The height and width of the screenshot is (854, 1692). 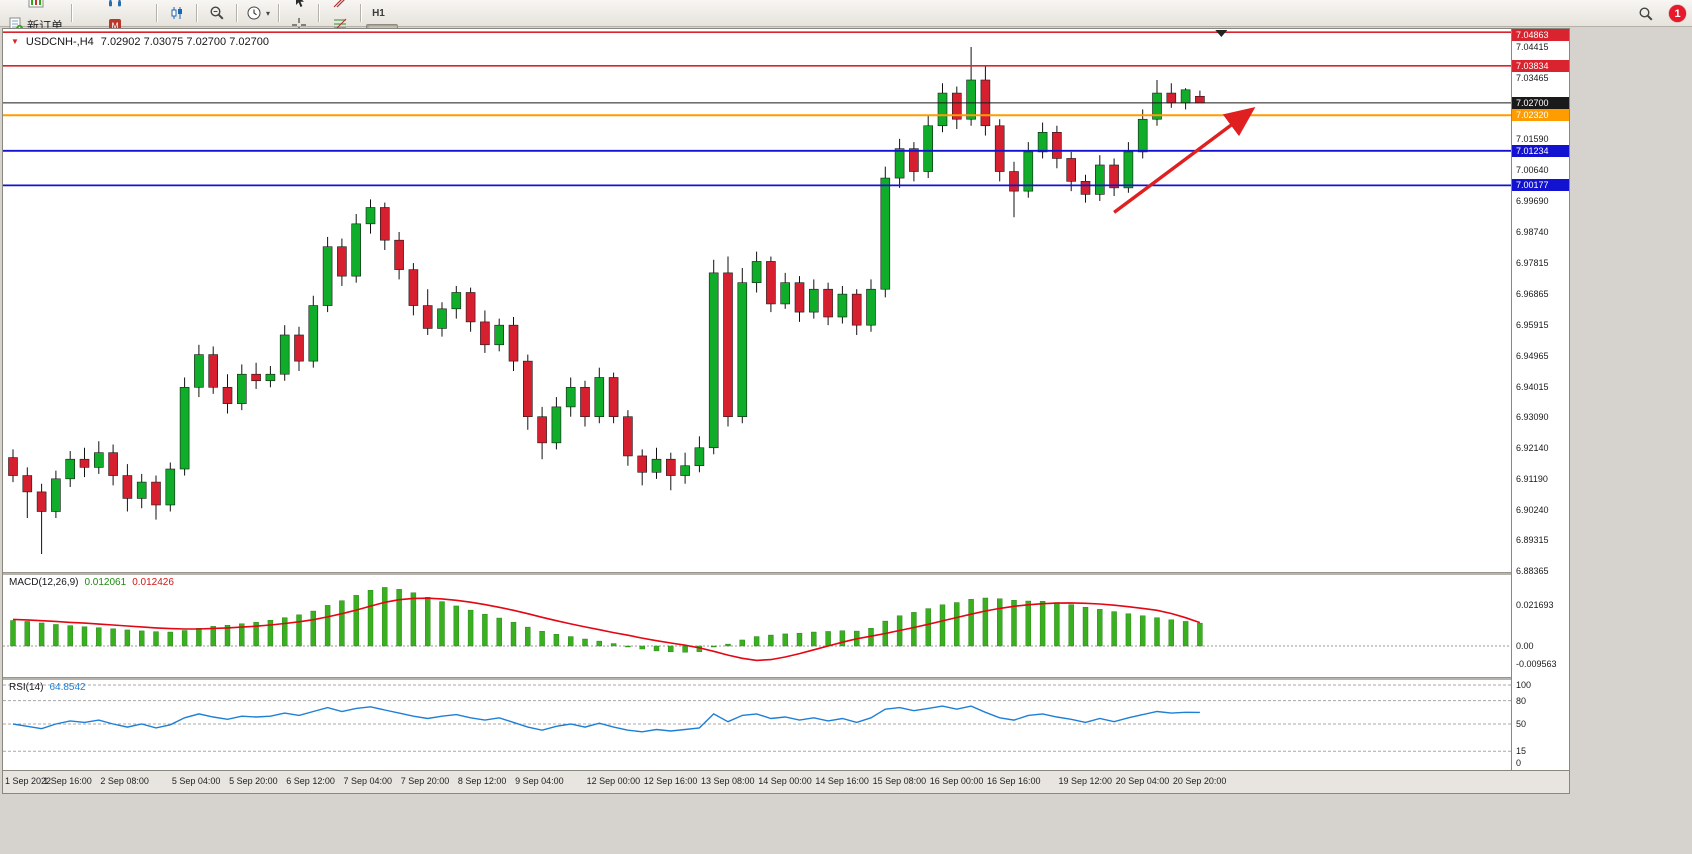 What do you see at coordinates (842, 781) in the screenshot?
I see `time-tick: 14 Sep 16:00` at bounding box center [842, 781].